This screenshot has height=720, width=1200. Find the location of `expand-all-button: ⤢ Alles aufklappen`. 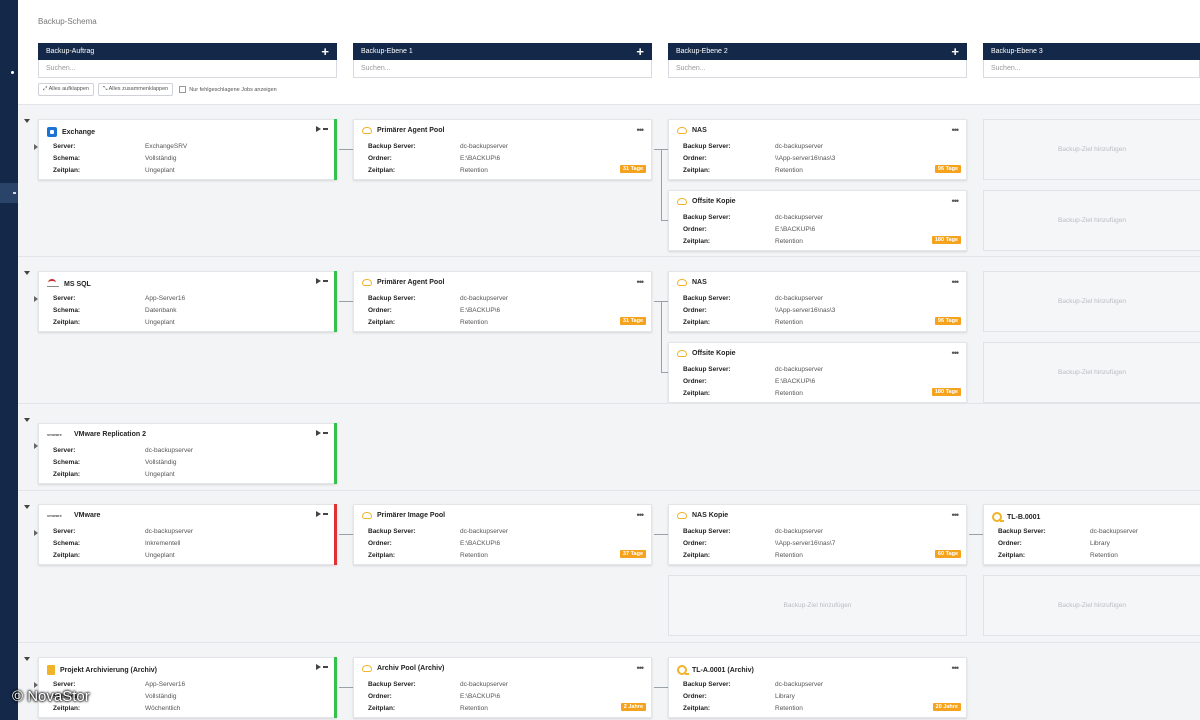

expand-all-button: ⤢ Alles aufklappen is located at coordinates (66, 89).